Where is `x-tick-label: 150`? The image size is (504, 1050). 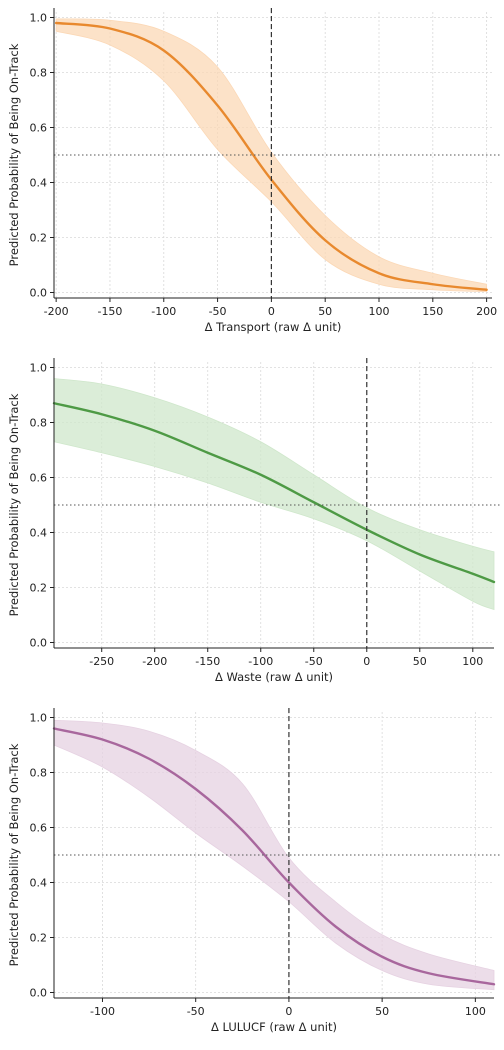 x-tick-label: 150 is located at coordinates (432, 311).